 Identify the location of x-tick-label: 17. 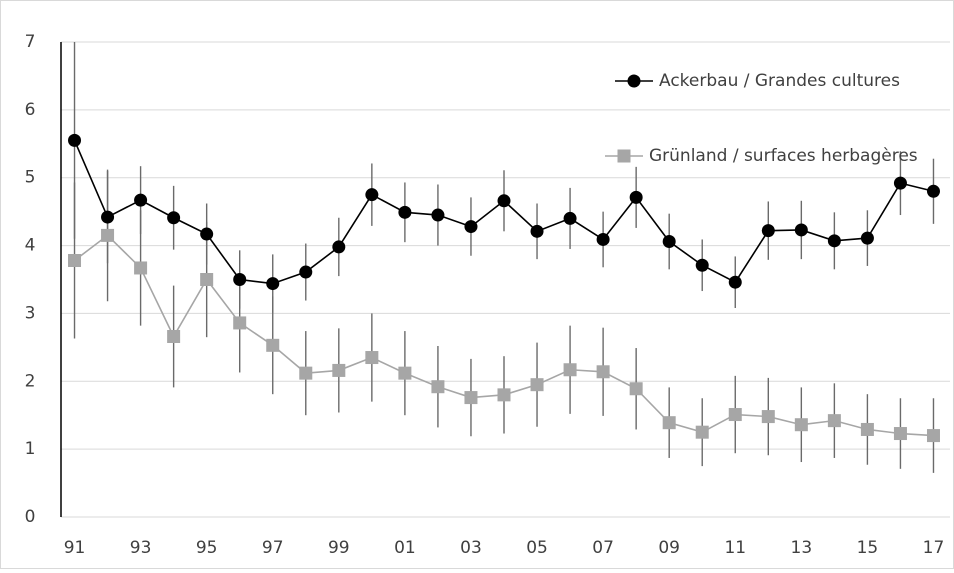
(934, 548).